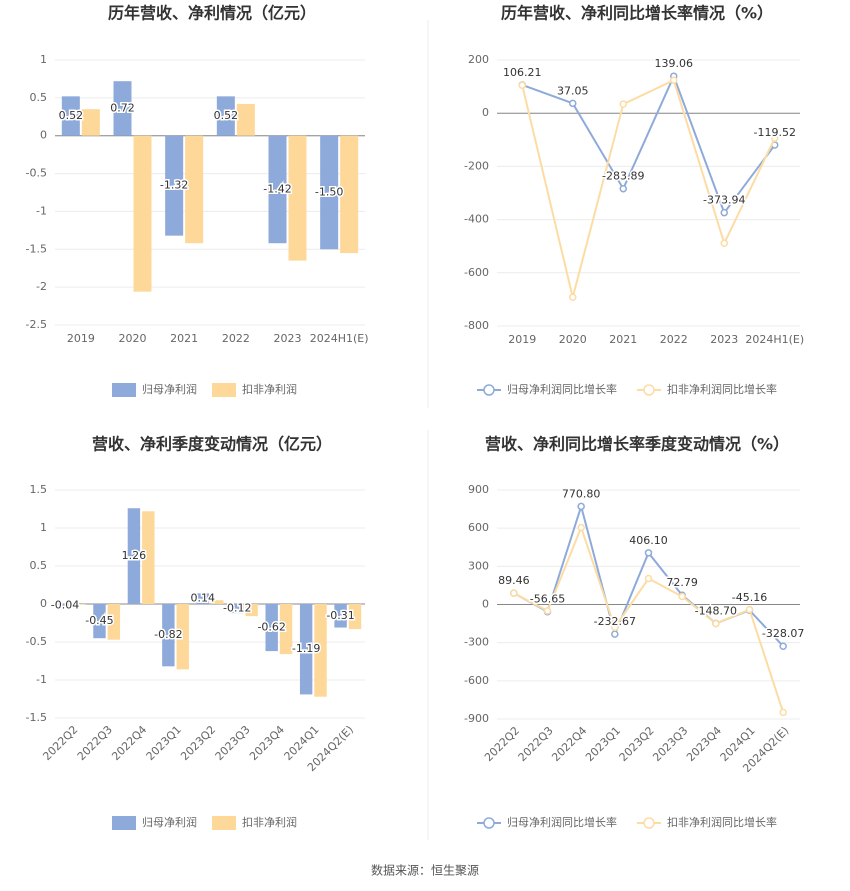  I want to click on data-label: 72.79, so click(682, 582).